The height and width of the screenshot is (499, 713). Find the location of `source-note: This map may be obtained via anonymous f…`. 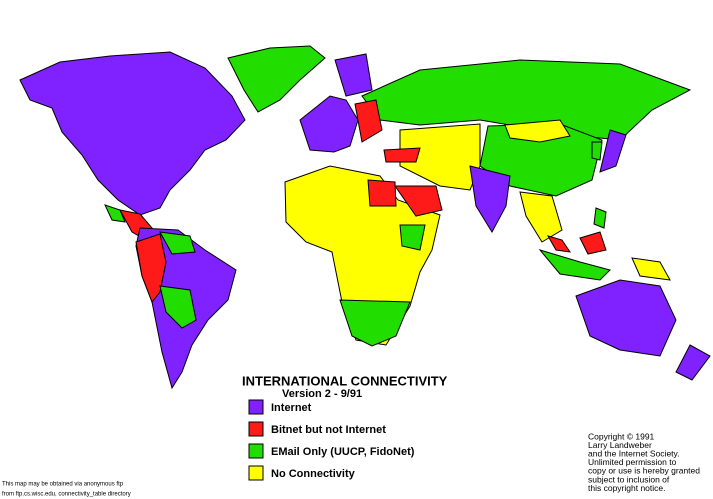

source-note: This map may be obtained via anonymous f… is located at coordinates (66, 490).